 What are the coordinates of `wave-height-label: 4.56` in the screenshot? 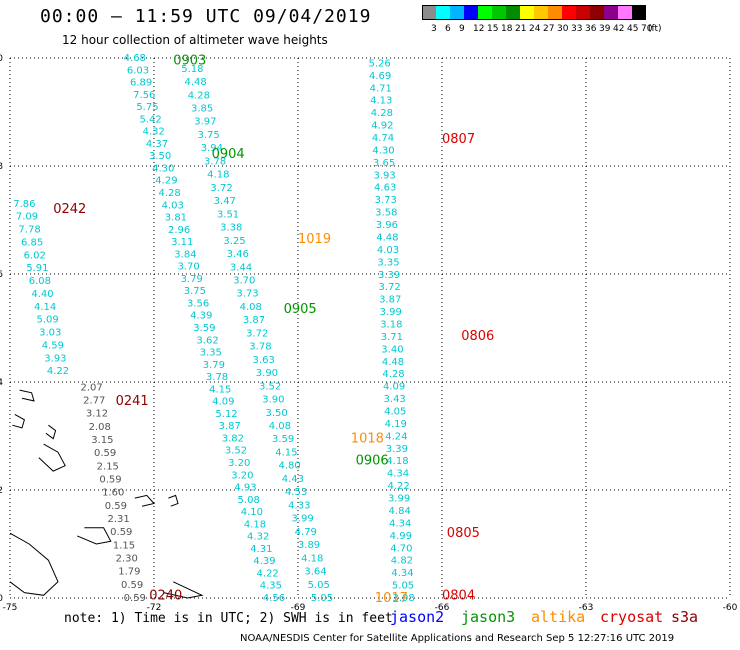 It's located at (274, 598).